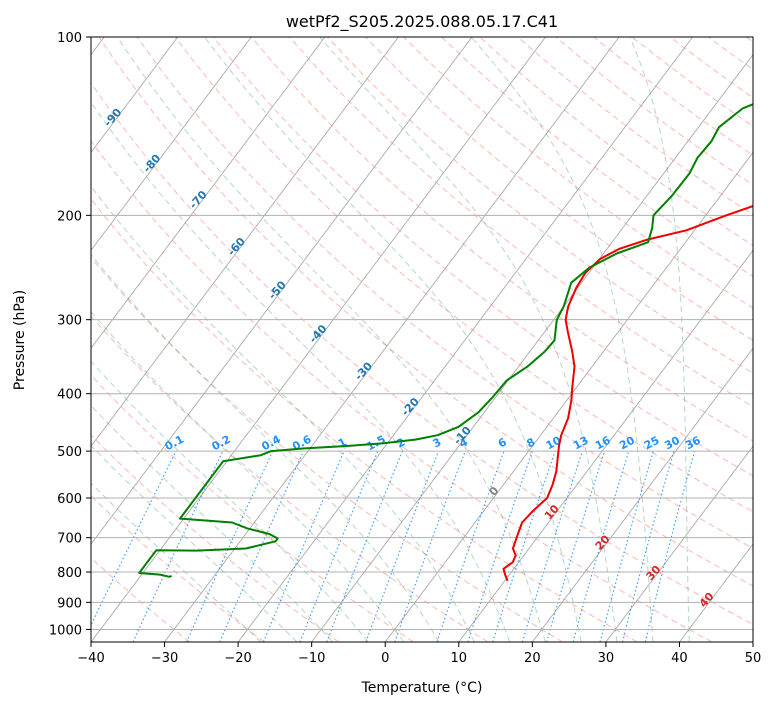 This screenshot has height=708, width=775. What do you see at coordinates (69, 603) in the screenshot?
I see `y-tick-label: 900` at bounding box center [69, 603].